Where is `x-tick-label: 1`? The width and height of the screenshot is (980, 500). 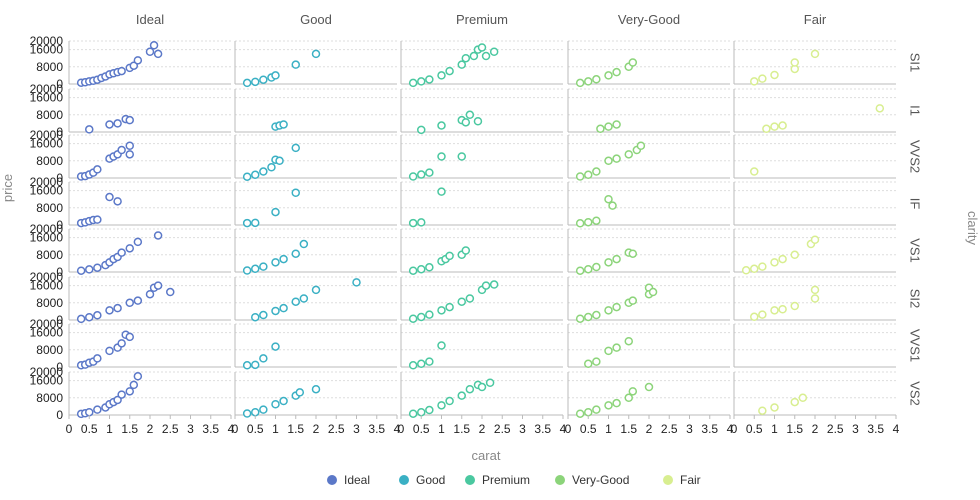 x-tick-label: 1 is located at coordinates (109, 429).